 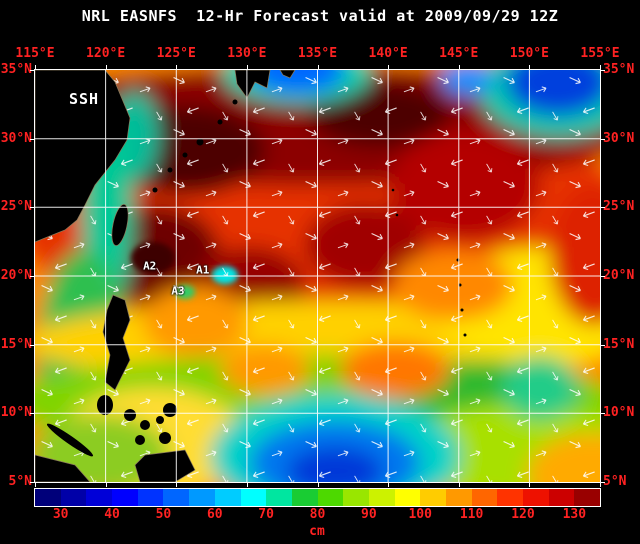 I want to click on taiwan-island, so click(x=120, y=225).